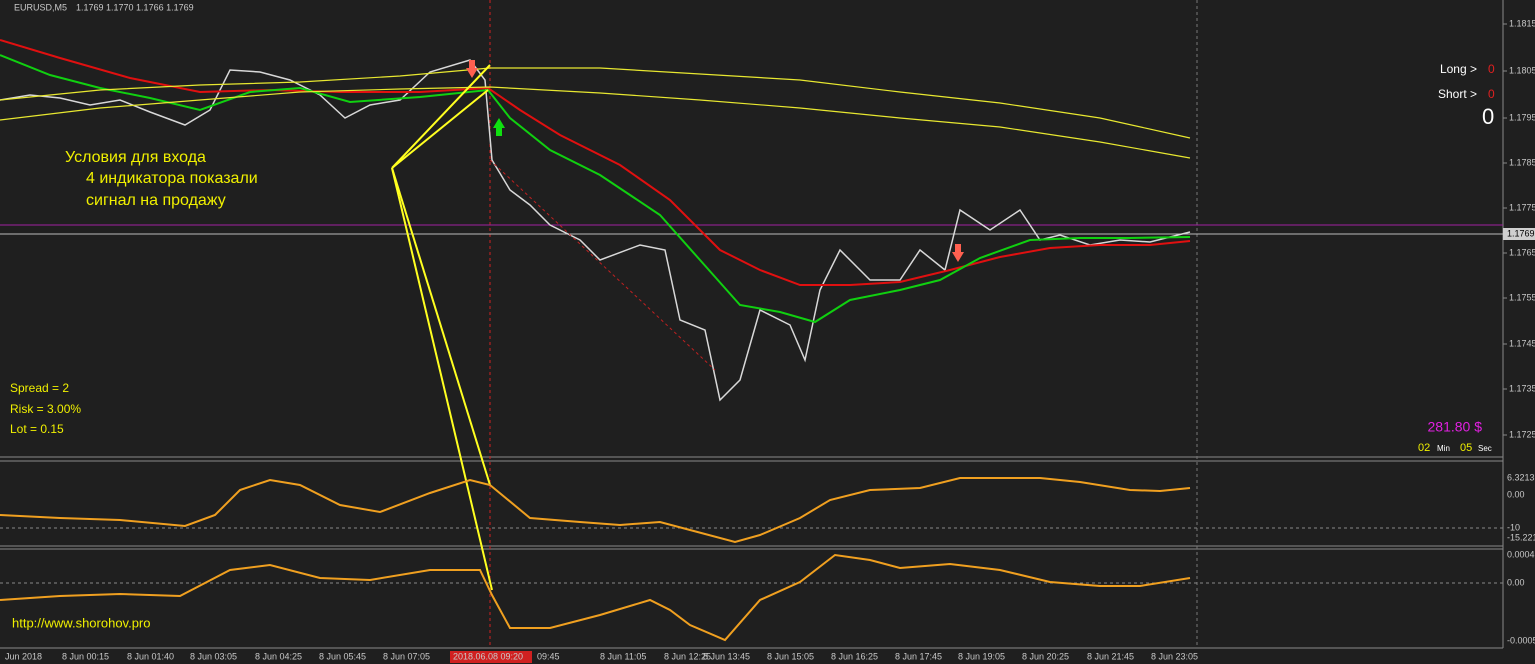  I want to click on annotation: 4 индикатора показали, so click(172, 178).